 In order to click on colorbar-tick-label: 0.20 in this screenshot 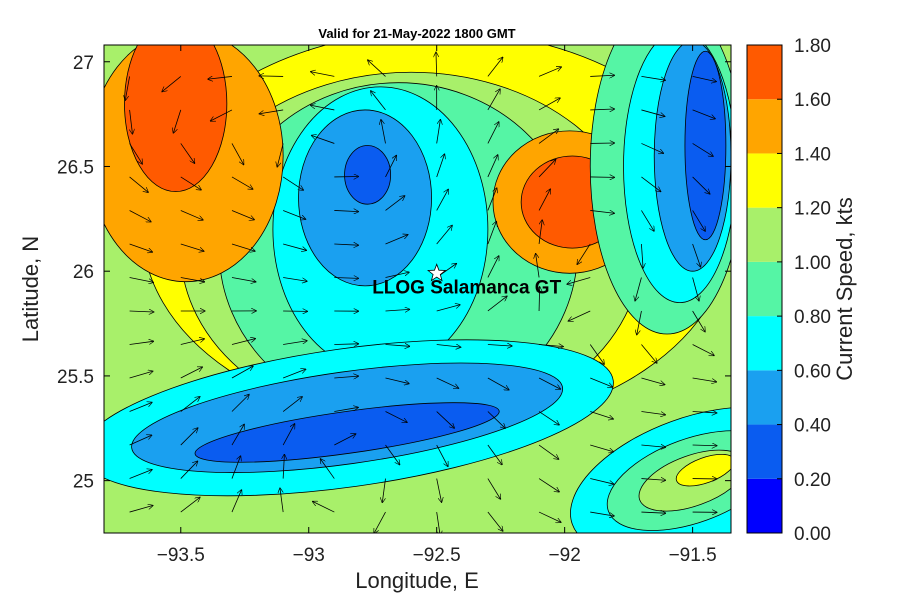, I will do `click(812, 480)`.